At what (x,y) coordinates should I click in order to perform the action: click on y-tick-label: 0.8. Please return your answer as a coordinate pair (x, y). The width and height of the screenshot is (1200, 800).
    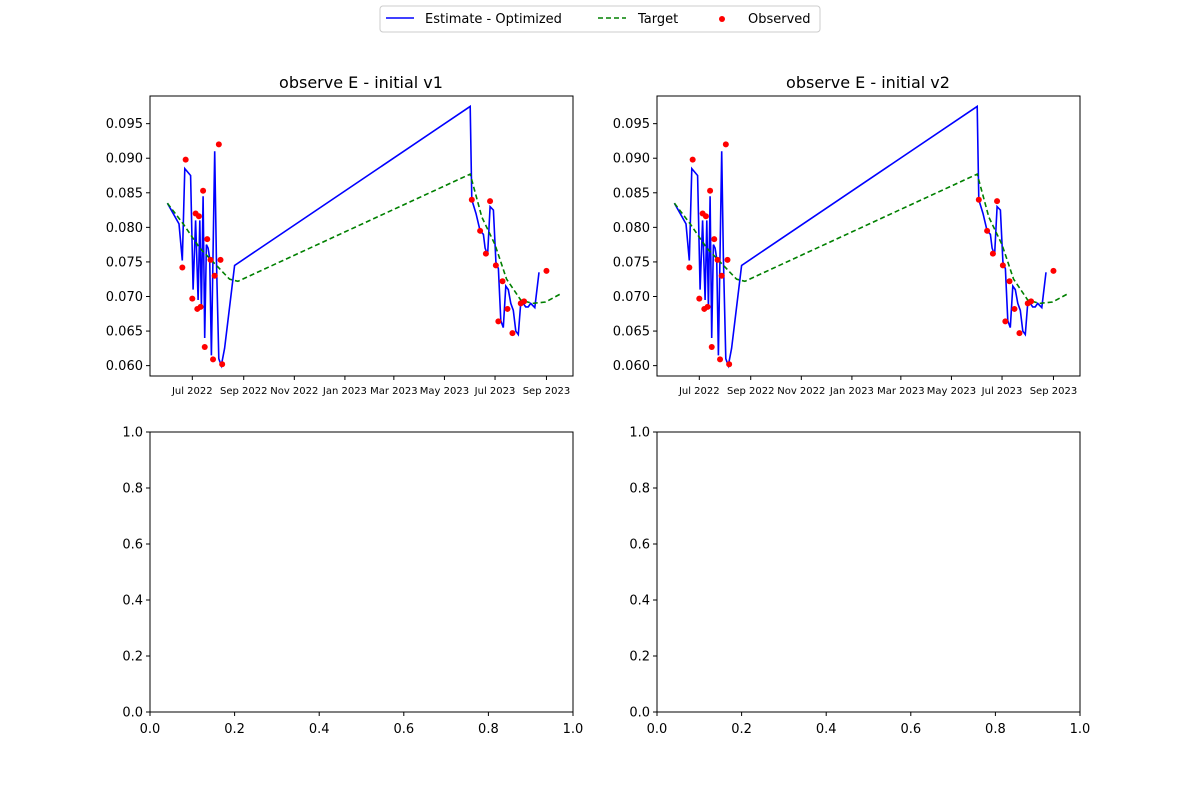
    Looking at the image, I should click on (132, 489).